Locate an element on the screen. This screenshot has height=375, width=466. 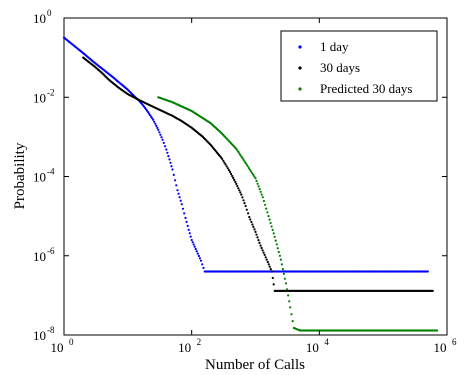
y-tick-exponent: -4 is located at coordinates (51, 172).